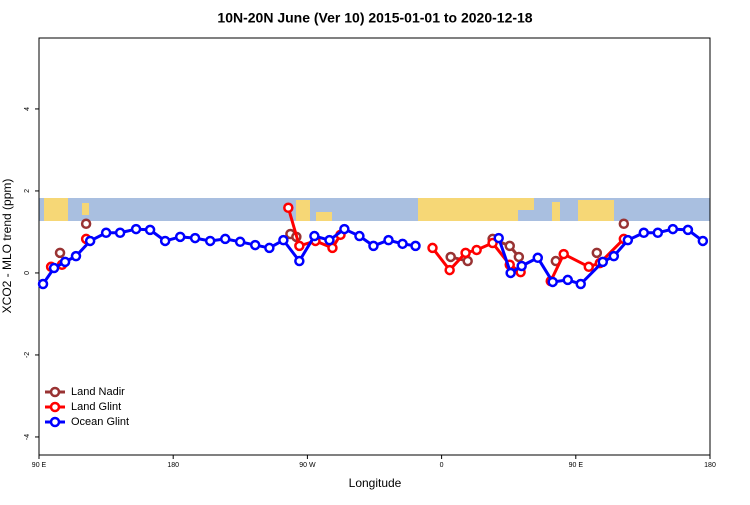 Image resolution: width=750 pixels, height=505 pixels. I want to click on legend-label: Land Nadir, so click(98, 392).